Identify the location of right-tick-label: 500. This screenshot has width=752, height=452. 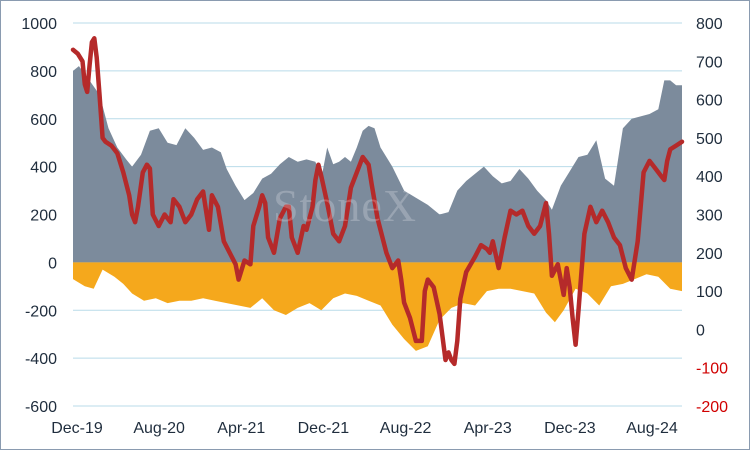
(709, 139).